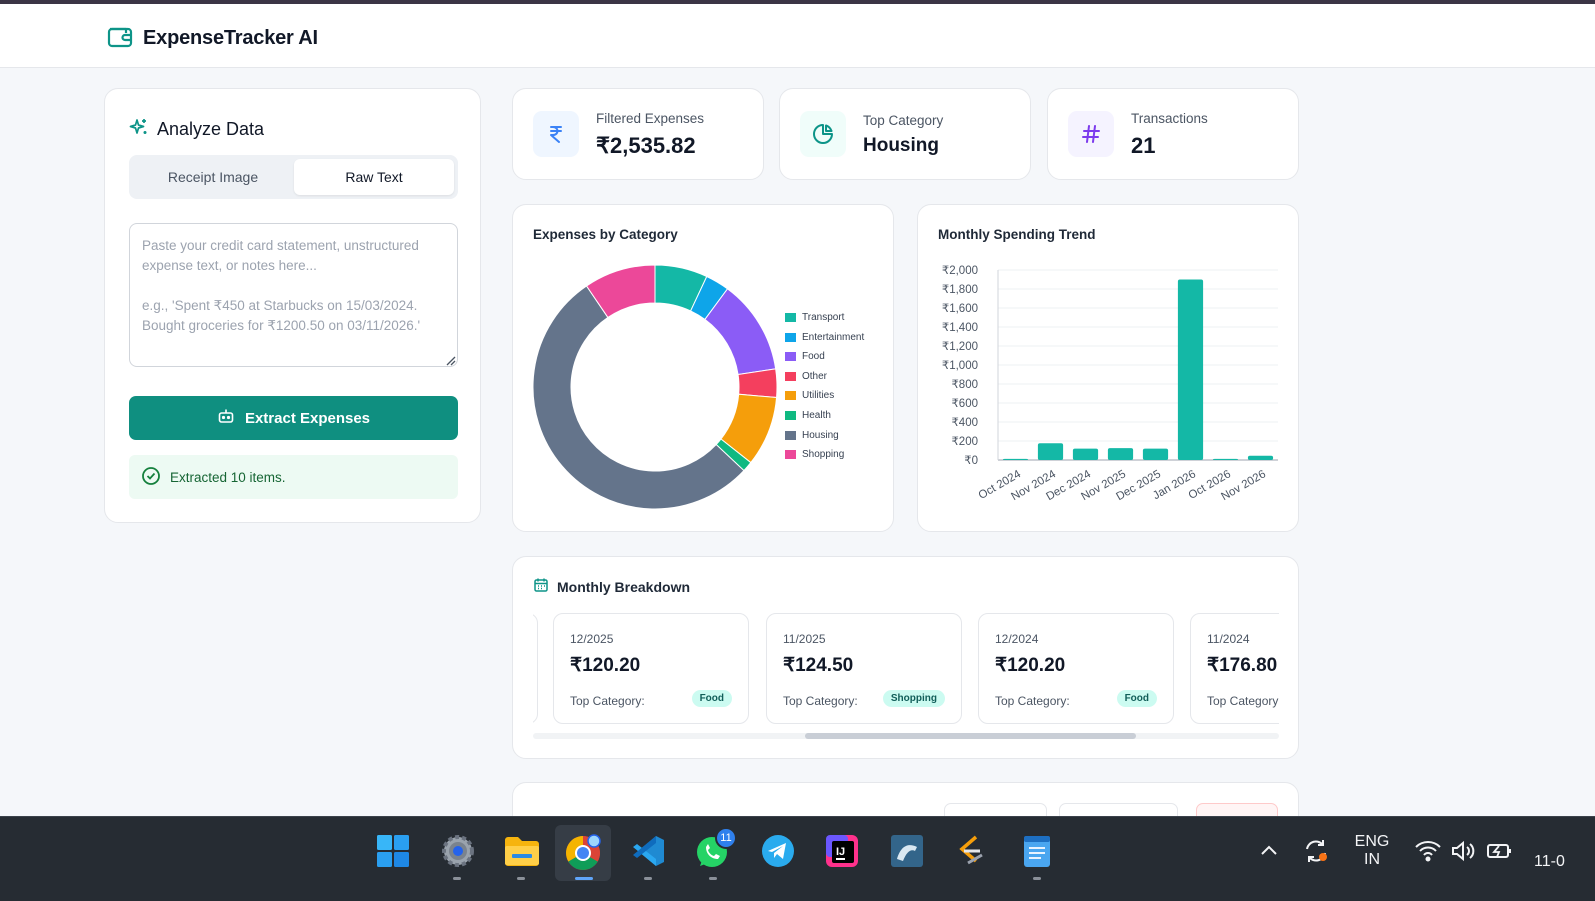 This screenshot has width=1595, height=901. What do you see at coordinates (228, 477) in the screenshot?
I see `status-text: Extracted 10 items.` at bounding box center [228, 477].